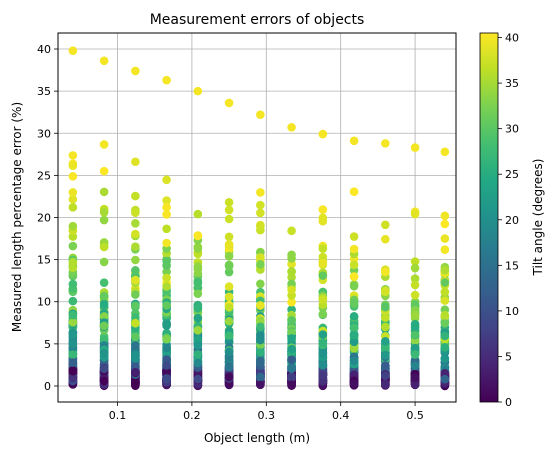  Describe the element at coordinates (44, 218) in the screenshot. I see `y-tick-label: 20` at that location.